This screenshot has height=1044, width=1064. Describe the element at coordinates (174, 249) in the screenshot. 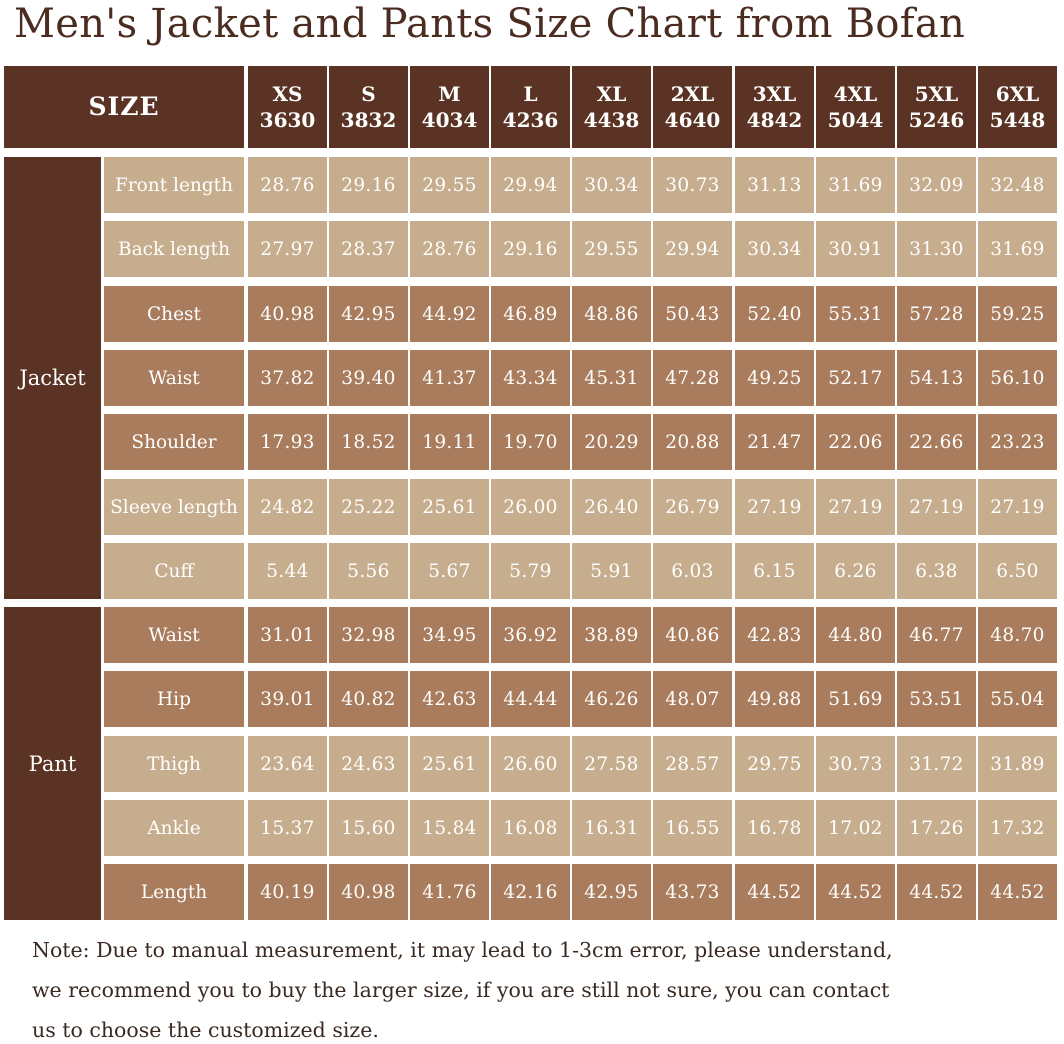

I see `measurement-label: Back length` at that location.